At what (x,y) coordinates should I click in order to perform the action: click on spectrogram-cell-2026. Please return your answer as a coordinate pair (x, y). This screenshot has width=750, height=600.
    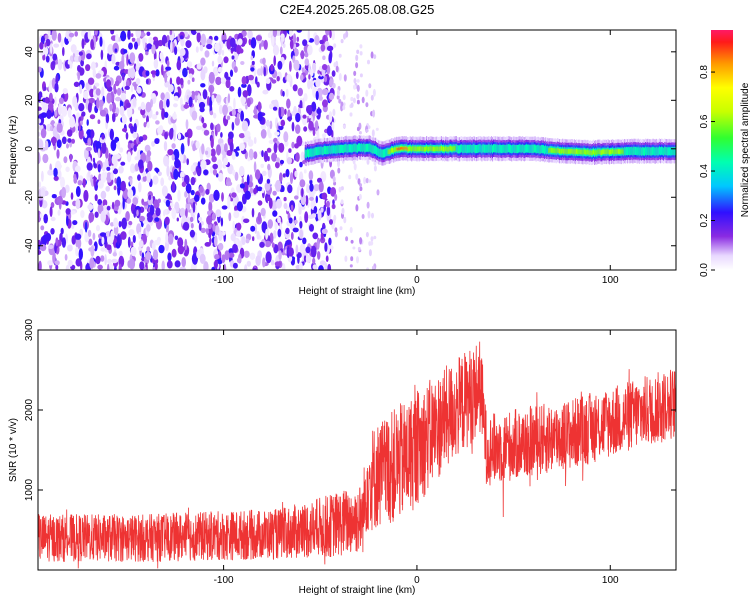
    Looking at the image, I should click on (370, 181).